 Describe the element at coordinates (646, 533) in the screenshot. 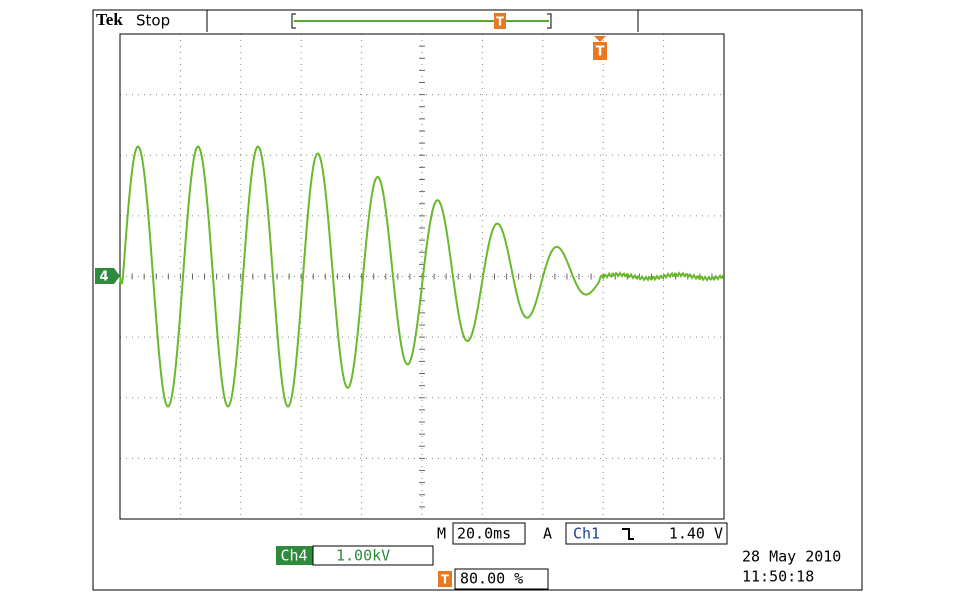

I see `trigger-box` at that location.